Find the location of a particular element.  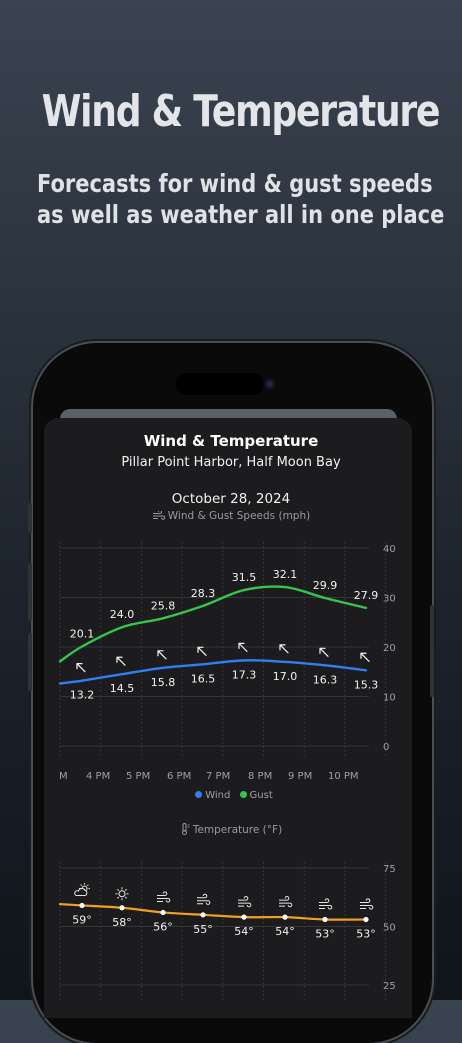

gust-data-label: 24.0 is located at coordinates (122, 614).